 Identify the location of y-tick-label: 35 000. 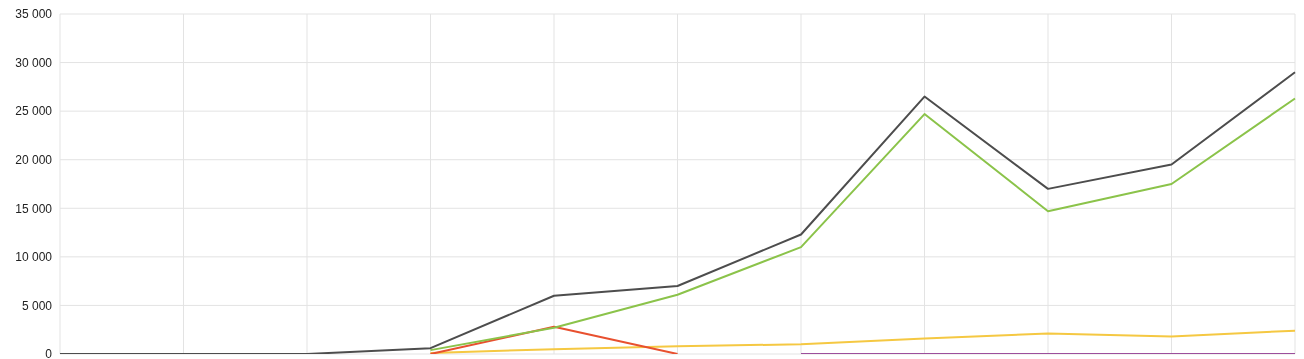
(34, 14).